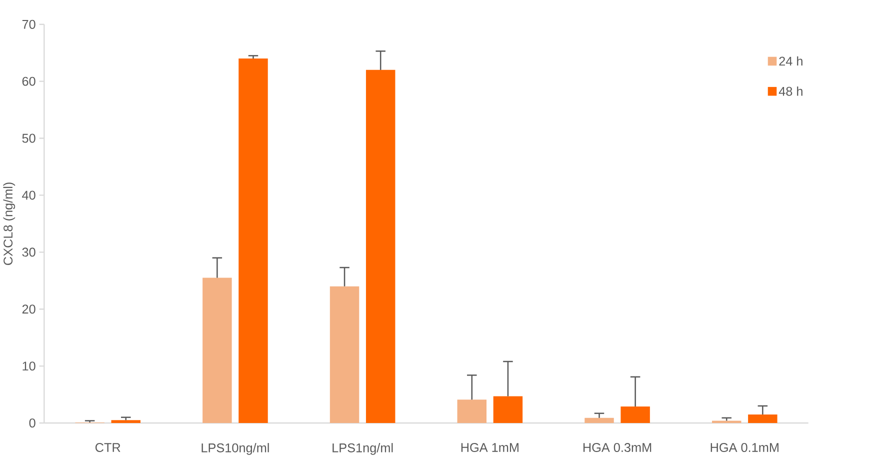  Describe the element at coordinates (32, 423) in the screenshot. I see `y-tick-label: 0` at that location.